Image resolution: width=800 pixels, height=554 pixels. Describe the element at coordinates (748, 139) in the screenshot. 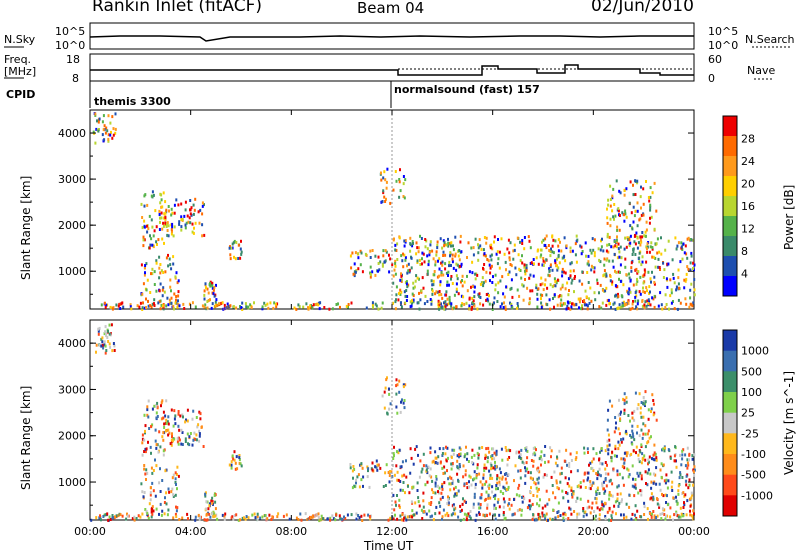

I see `colorbar-tick-label: 28` at that location.